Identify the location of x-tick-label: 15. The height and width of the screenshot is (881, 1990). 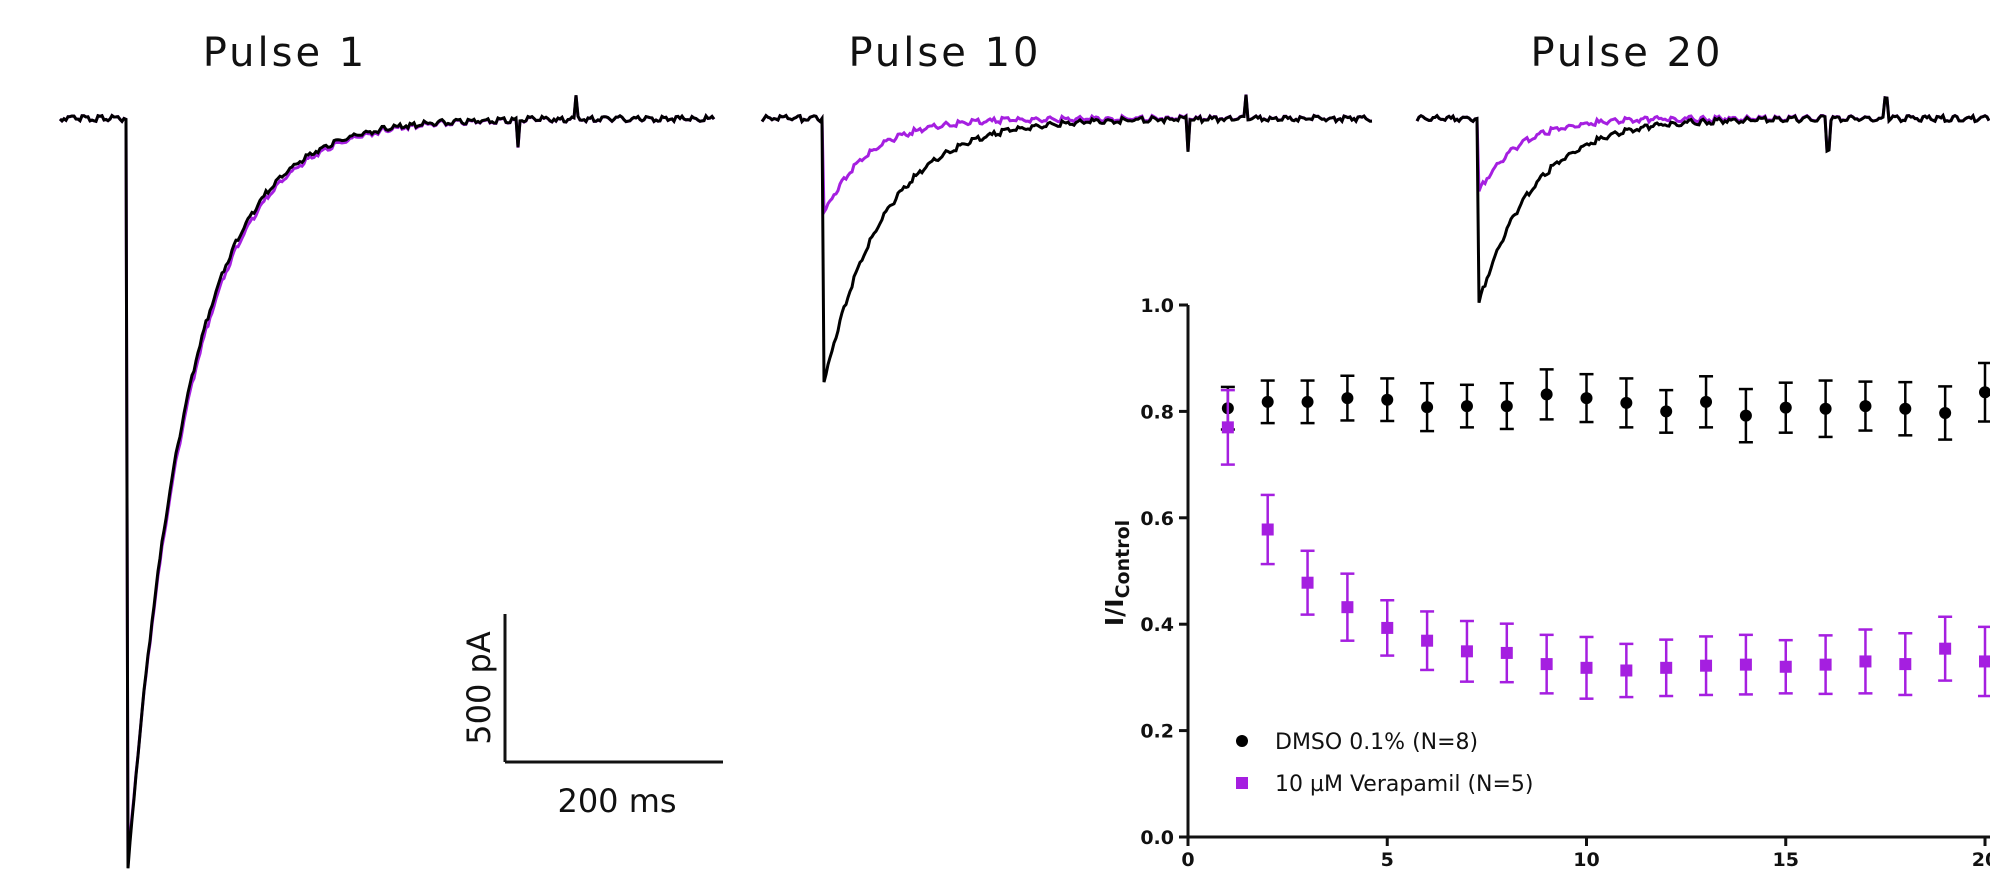
(1786, 860).